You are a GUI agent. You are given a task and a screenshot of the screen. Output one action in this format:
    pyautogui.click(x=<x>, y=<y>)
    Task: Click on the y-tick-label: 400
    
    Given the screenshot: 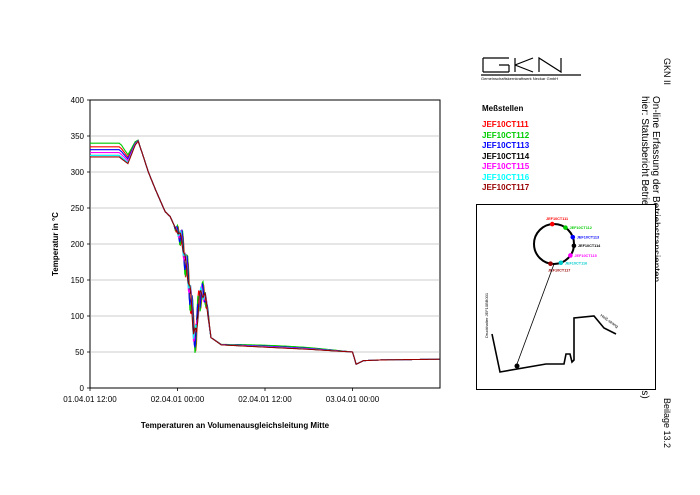 What is the action you would take?
    pyautogui.click(x=78, y=100)
    